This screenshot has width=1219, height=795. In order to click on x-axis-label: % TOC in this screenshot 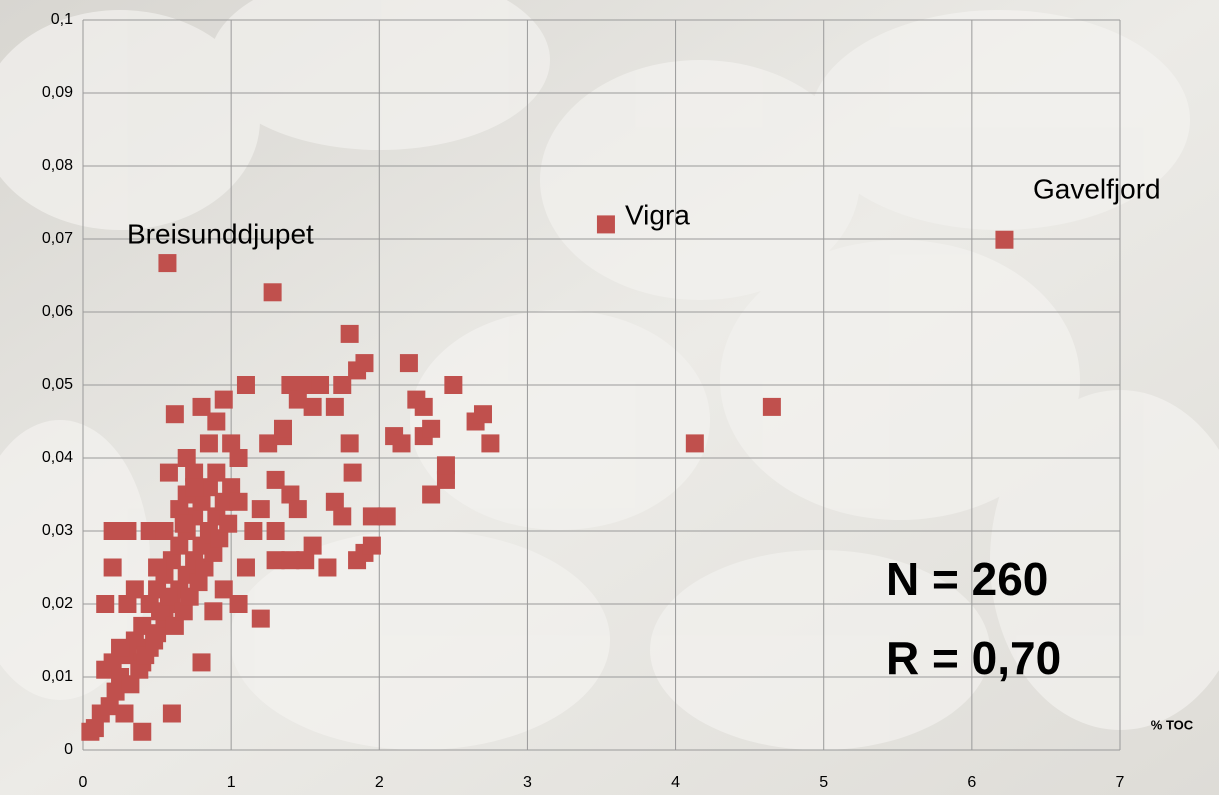, I will do `click(1172, 724)`.